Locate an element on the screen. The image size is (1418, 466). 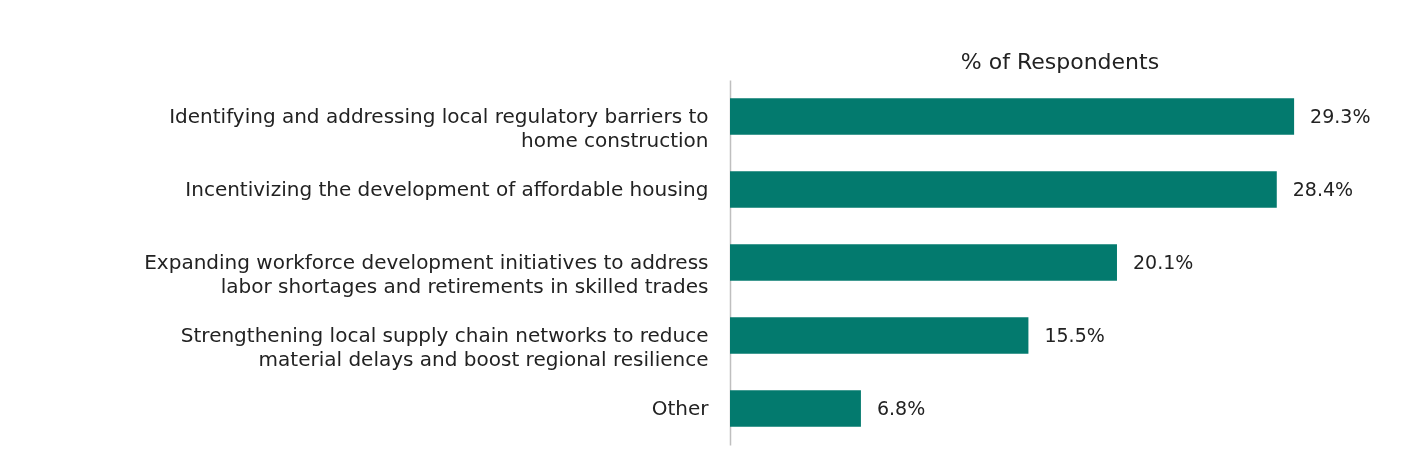
y-tick-label: Strengthening local supply chain networks to reduce material delays and boost regional resilience is located at coordinates (444, 346).